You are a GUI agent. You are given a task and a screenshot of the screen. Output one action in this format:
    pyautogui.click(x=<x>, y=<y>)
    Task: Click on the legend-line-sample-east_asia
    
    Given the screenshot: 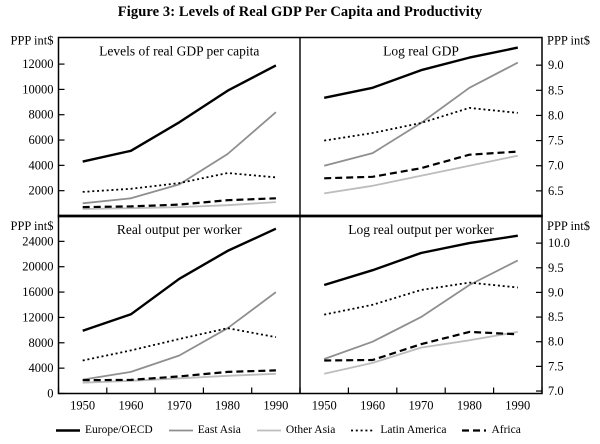 What is the action you would take?
    pyautogui.click(x=180, y=430)
    